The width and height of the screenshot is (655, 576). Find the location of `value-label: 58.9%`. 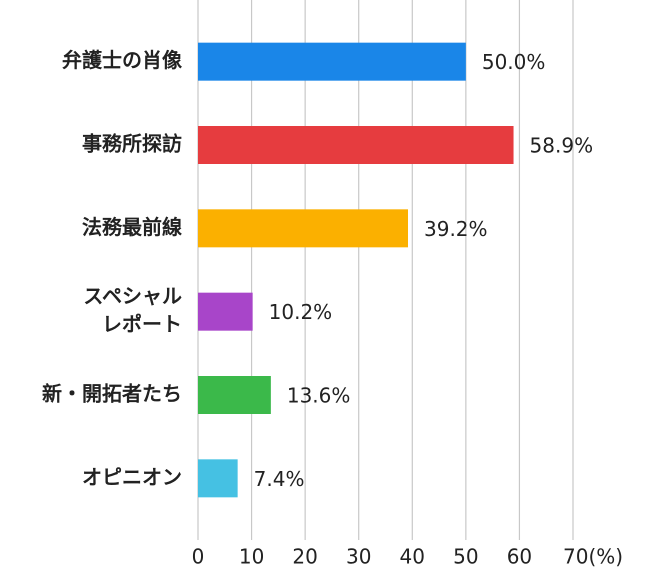

value-label: 58.9% is located at coordinates (562, 146).